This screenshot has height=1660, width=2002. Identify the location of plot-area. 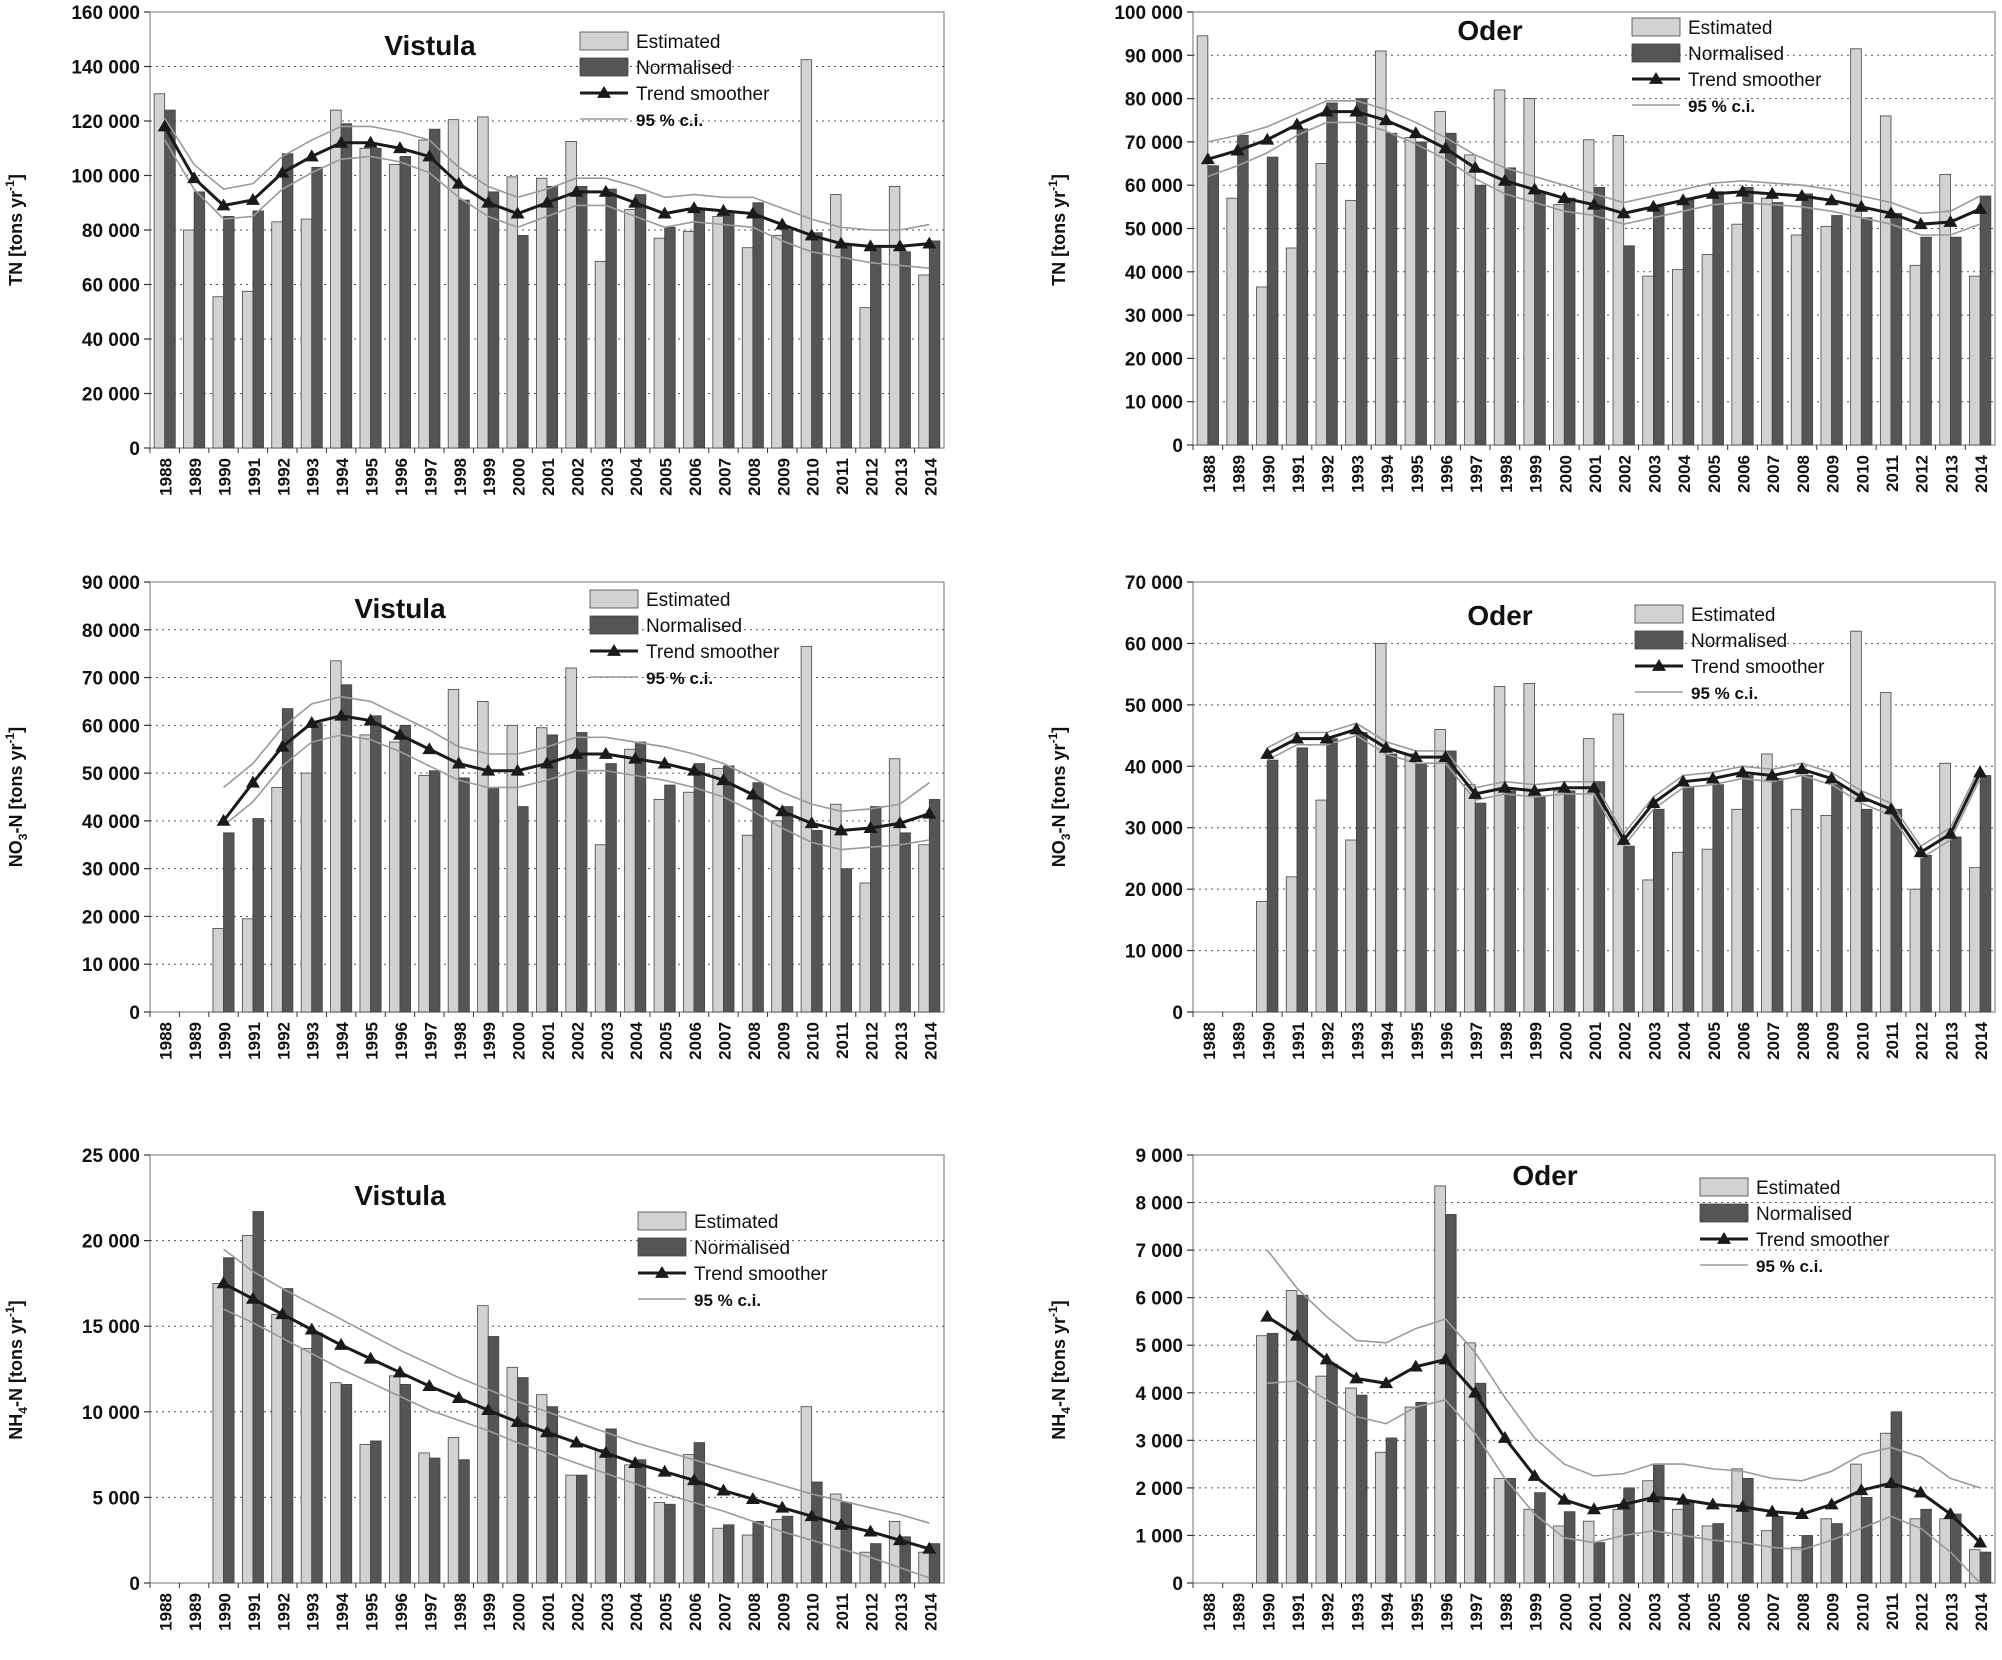
(1594, 1369).